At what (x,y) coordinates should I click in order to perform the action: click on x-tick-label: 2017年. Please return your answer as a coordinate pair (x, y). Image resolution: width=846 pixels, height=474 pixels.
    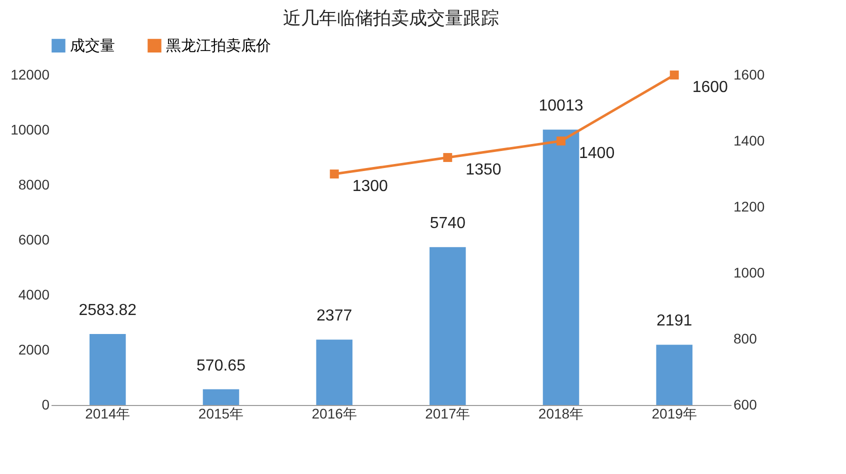
    Looking at the image, I should click on (447, 414).